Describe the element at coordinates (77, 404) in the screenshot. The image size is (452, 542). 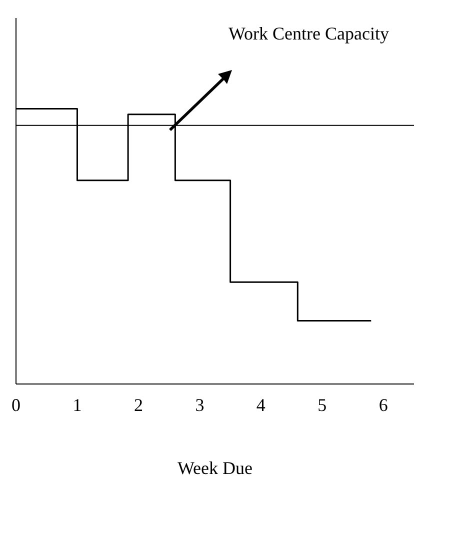
I see `x-tick-label: 1` at that location.